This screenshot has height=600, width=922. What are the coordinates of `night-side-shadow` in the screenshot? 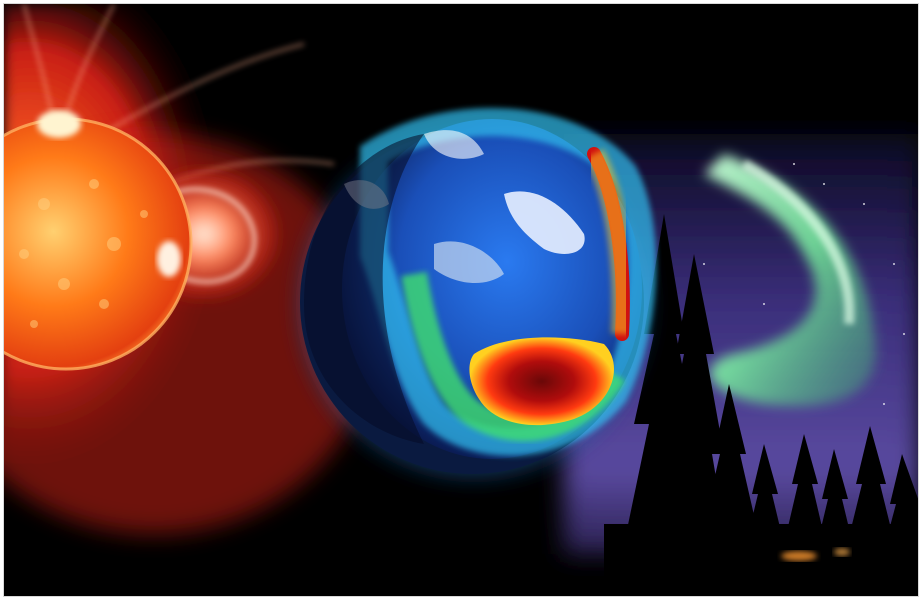 It's located at (364, 289).